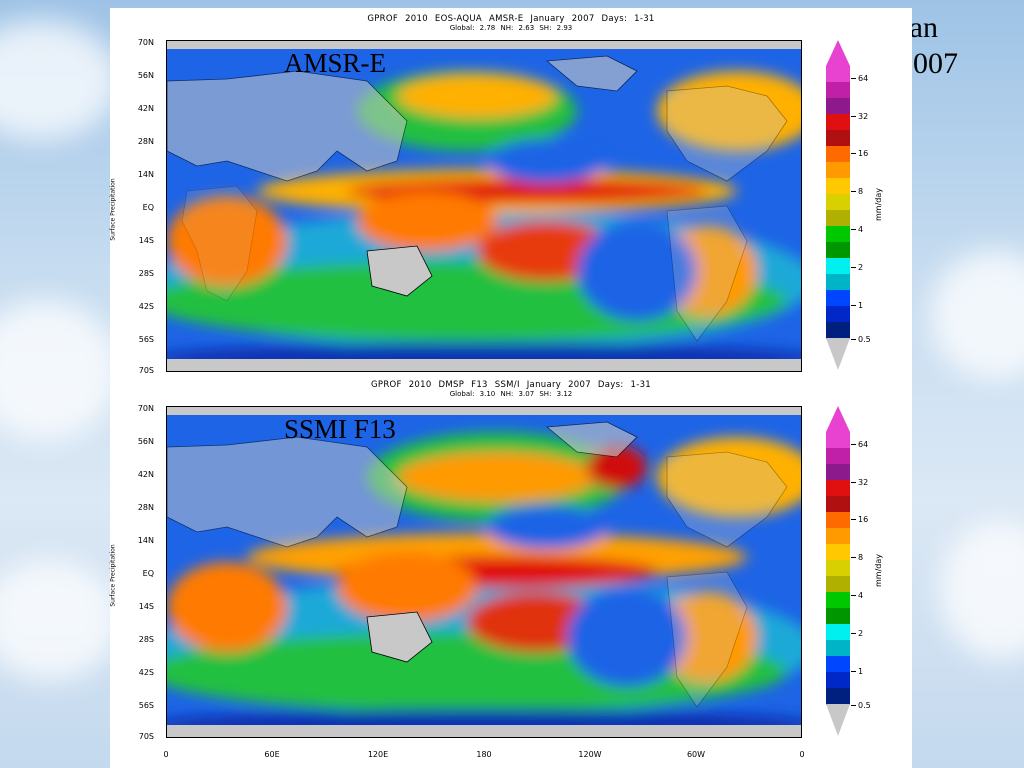 This screenshot has width=1024, height=768. Describe the element at coordinates (484, 754) in the screenshot. I see `lon-tick: 180` at that location.